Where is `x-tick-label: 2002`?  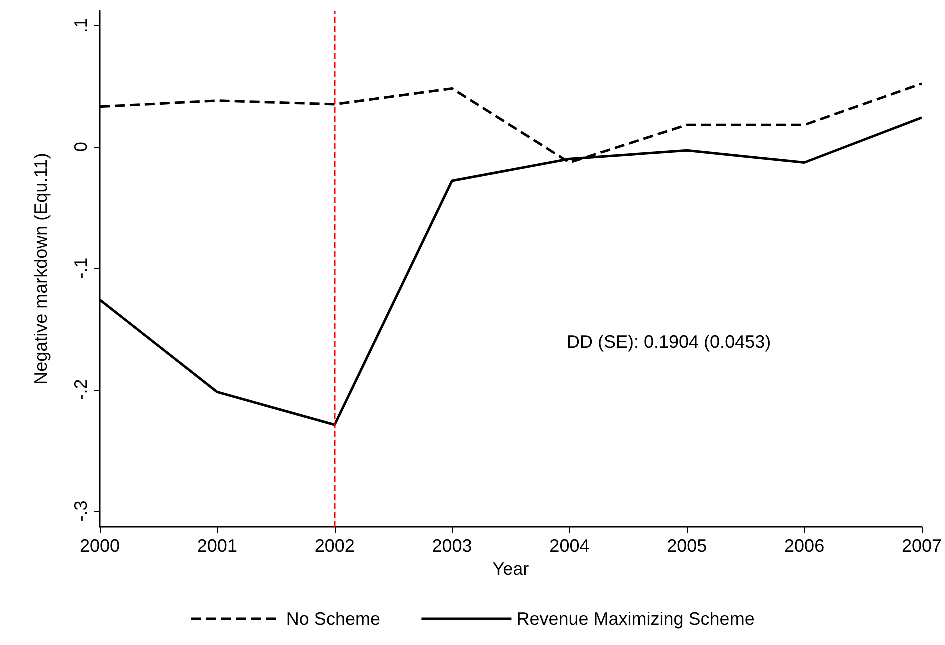 x-tick-label: 2002 is located at coordinates (334, 546).